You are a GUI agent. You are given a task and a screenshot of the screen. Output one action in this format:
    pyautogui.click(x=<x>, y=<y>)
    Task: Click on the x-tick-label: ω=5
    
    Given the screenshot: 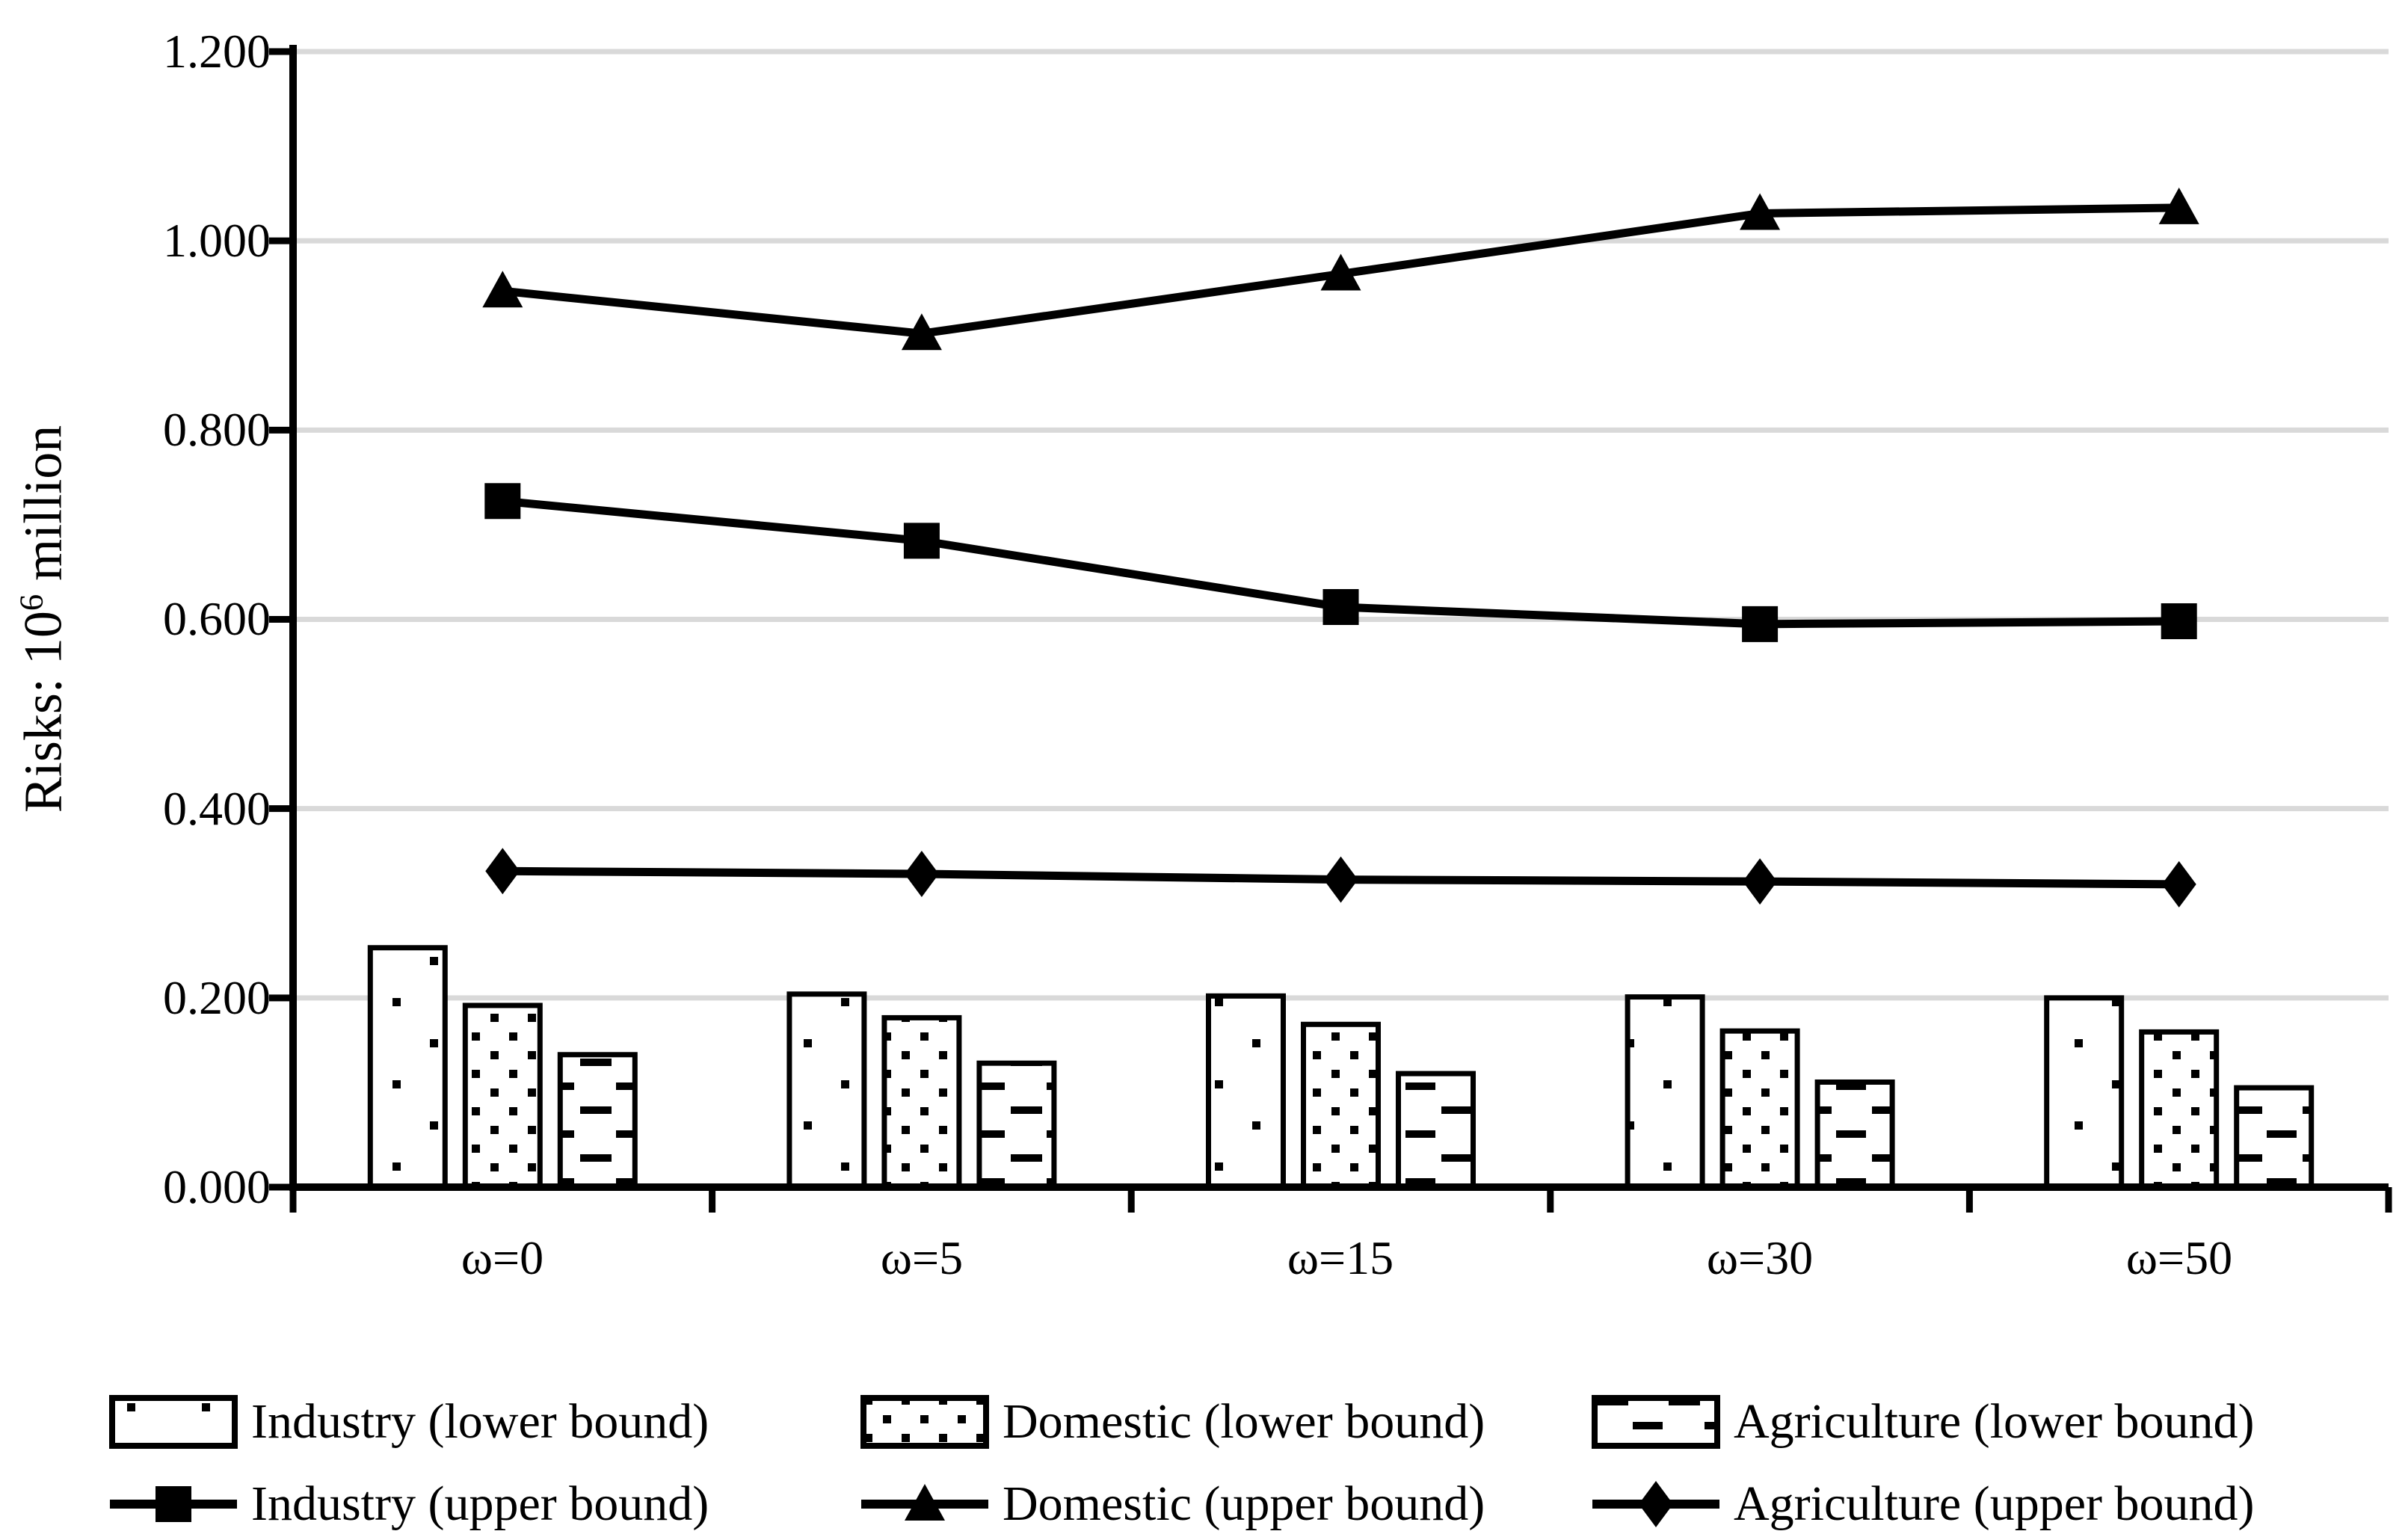 What is the action you would take?
    pyautogui.click(x=922, y=1257)
    